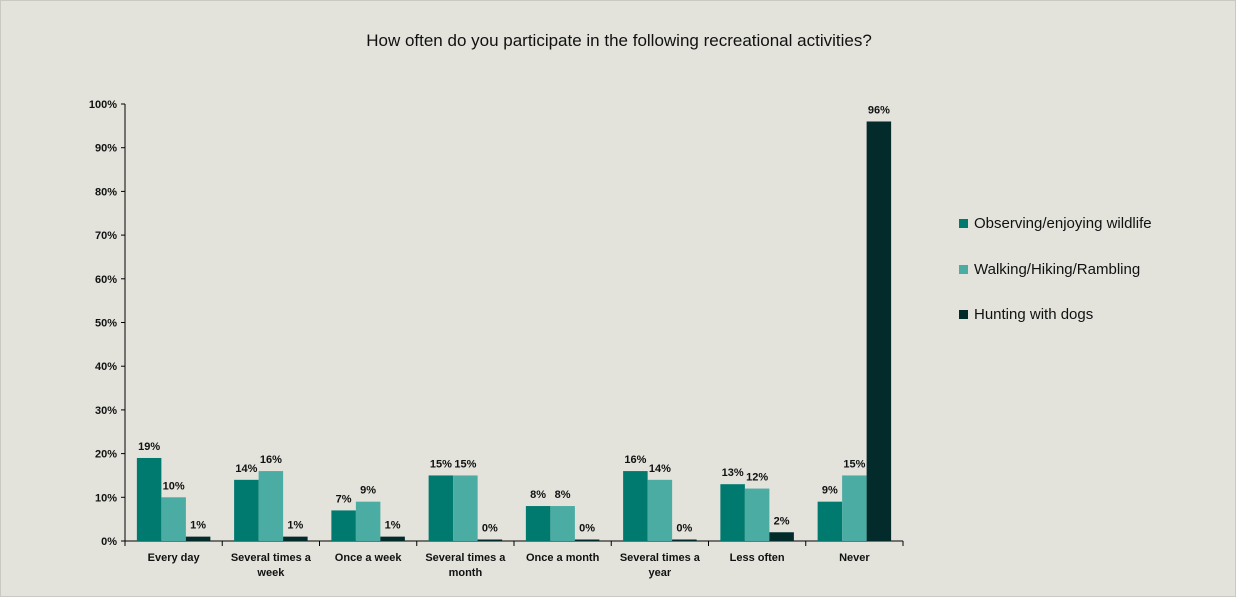 The width and height of the screenshot is (1236, 597). Describe the element at coordinates (733, 473) in the screenshot. I see `data-label: 13%` at that location.